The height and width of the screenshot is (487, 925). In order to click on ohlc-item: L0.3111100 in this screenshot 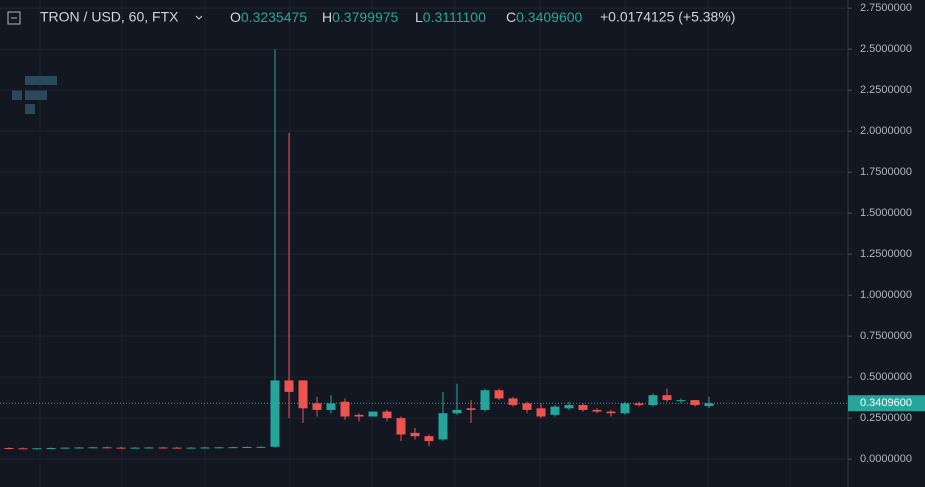, I will do `click(450, 17)`.